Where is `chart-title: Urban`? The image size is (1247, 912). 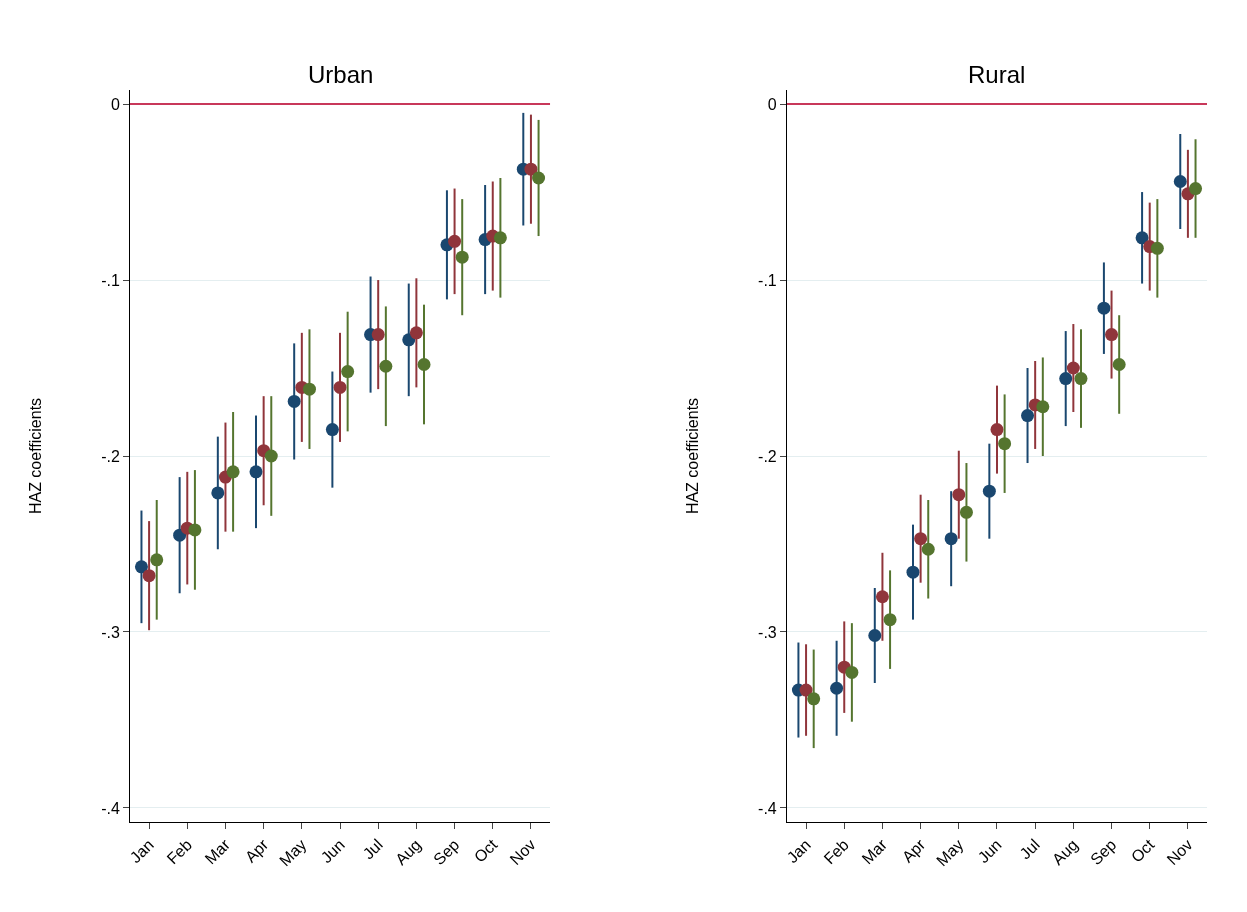 chart-title: Urban is located at coordinates (341, 74).